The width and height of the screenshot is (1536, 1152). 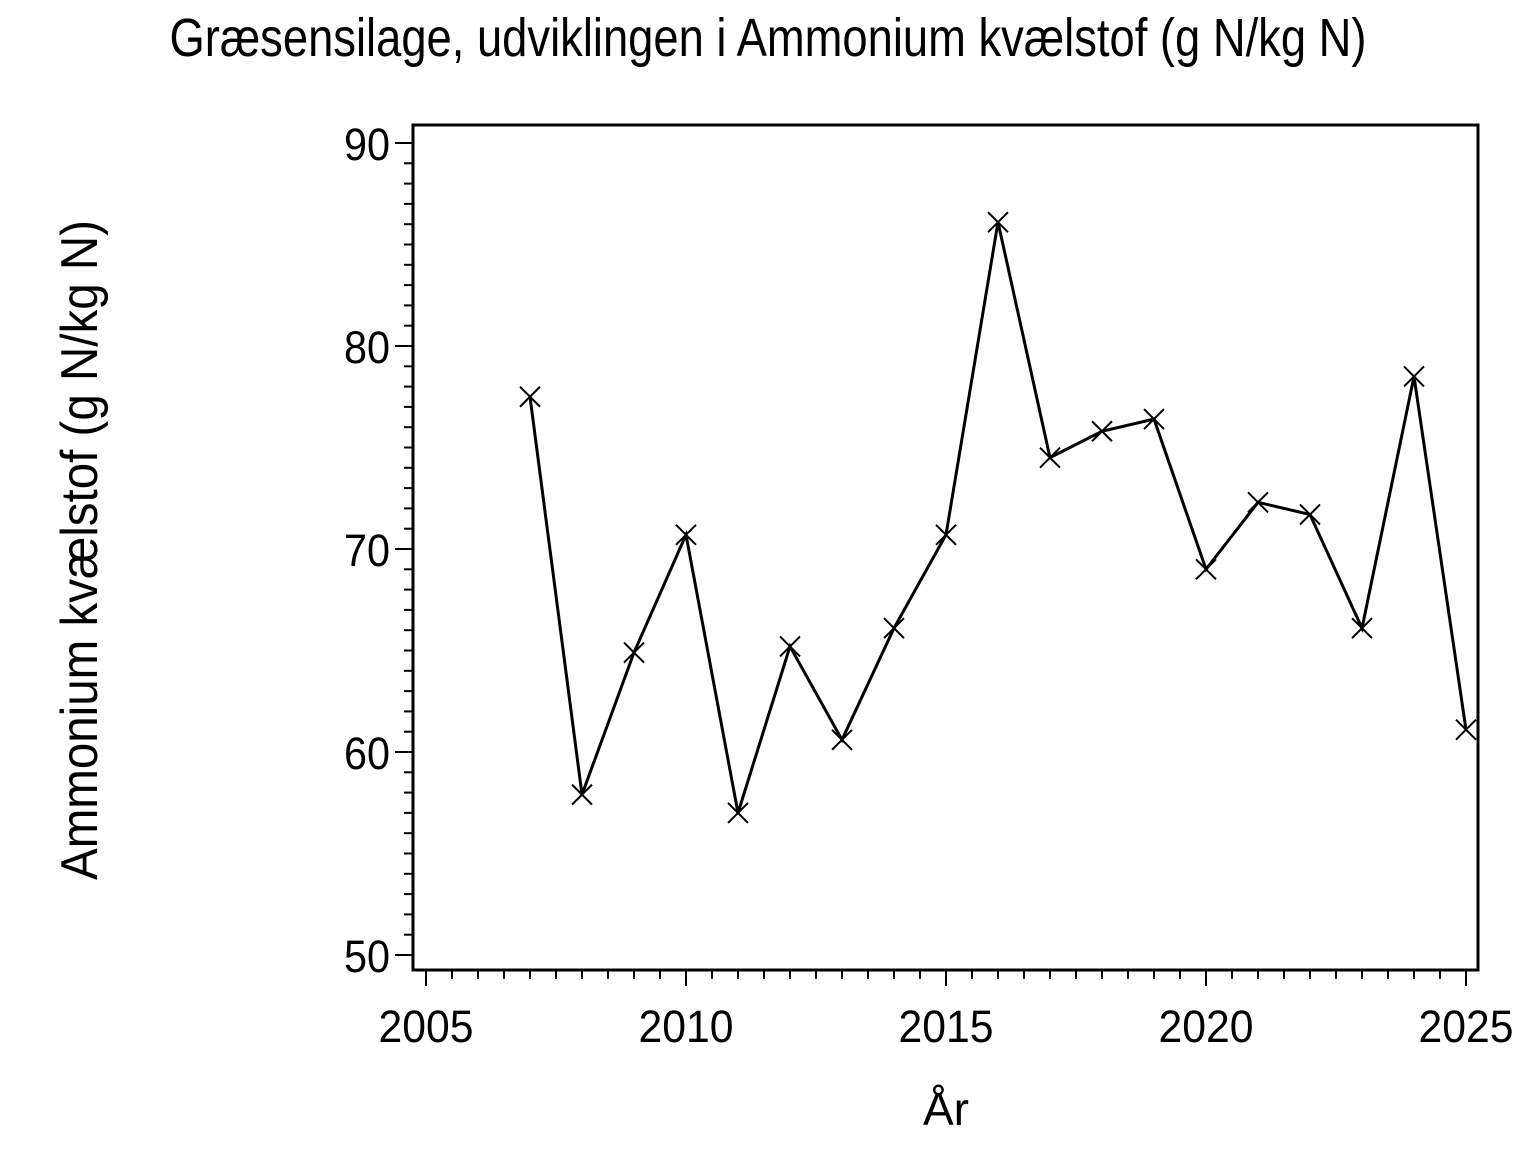 What do you see at coordinates (946, 1109) in the screenshot?
I see `x-axis-label: År` at bounding box center [946, 1109].